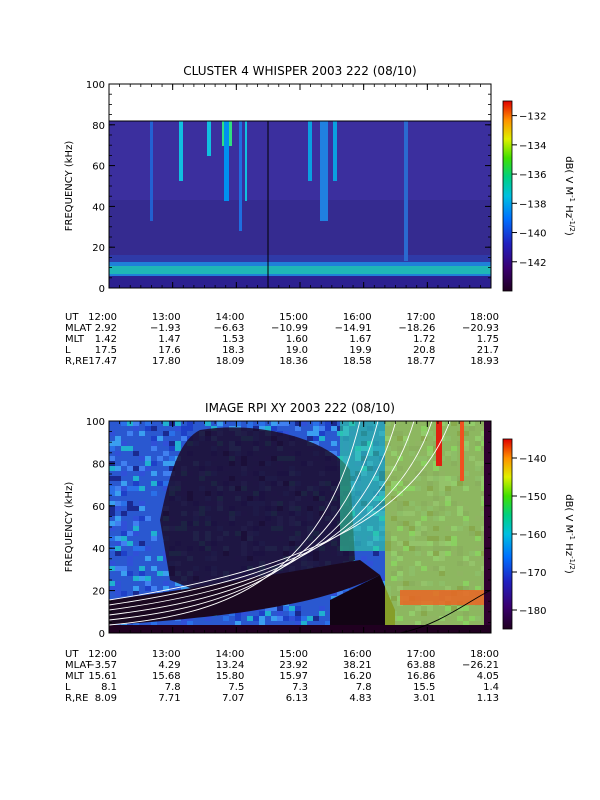 The image size is (600, 800). I want to click on table-cell-1-4-6: 18.93, so click(484, 361).